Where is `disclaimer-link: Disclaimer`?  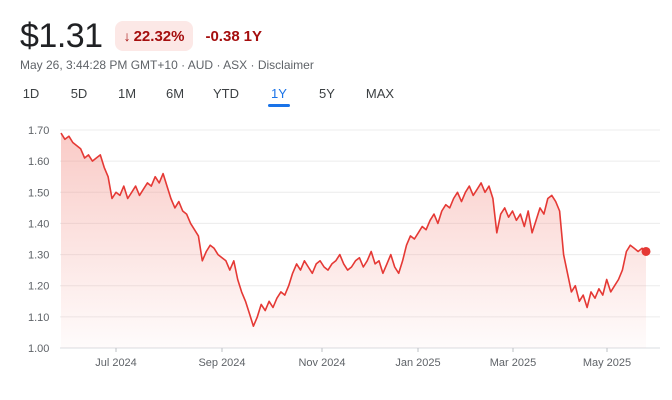
disclaimer-link: Disclaimer is located at coordinates (285, 65).